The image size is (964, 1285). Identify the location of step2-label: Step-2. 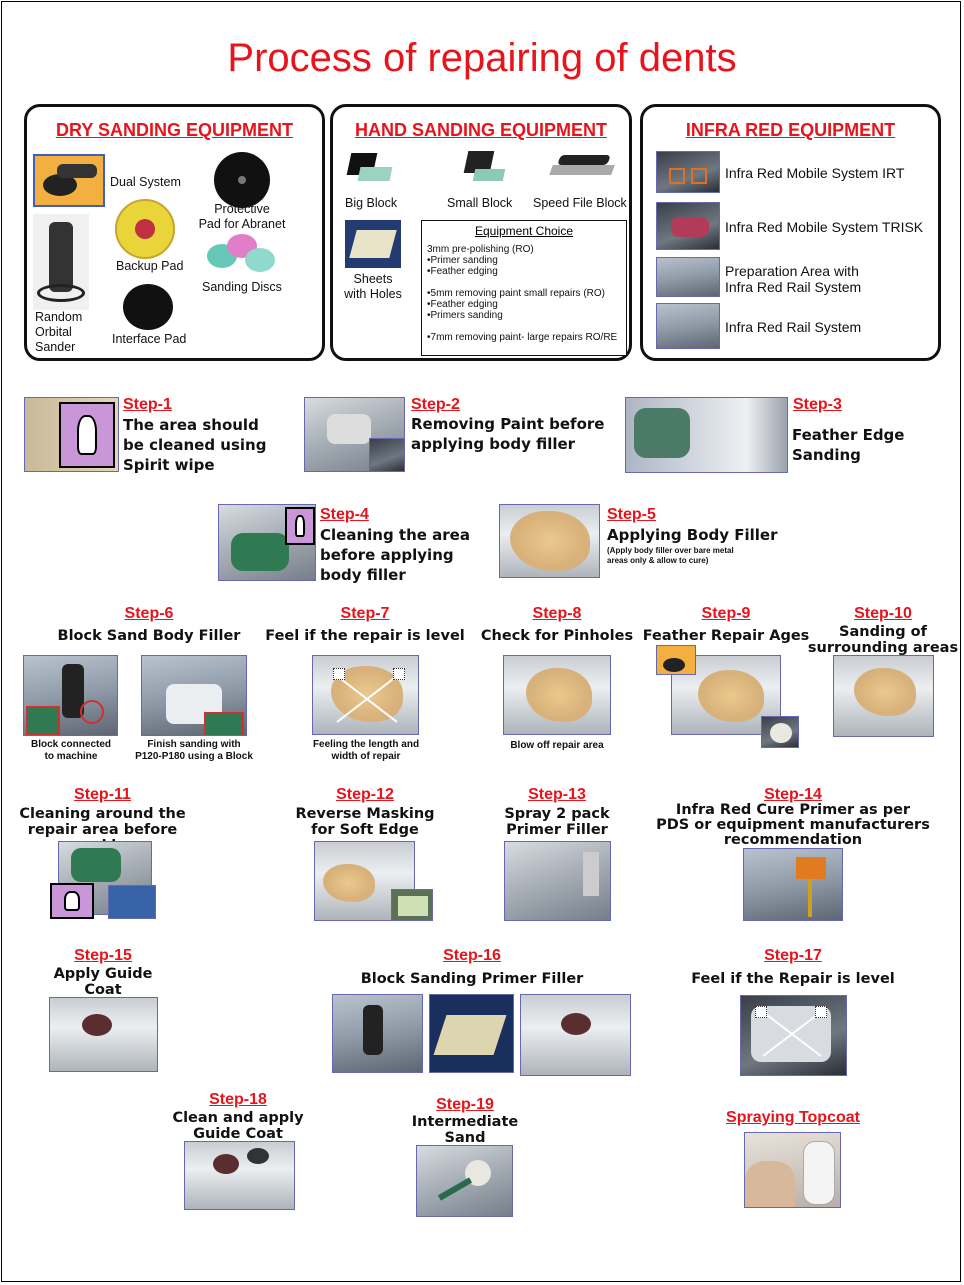
(435, 404).